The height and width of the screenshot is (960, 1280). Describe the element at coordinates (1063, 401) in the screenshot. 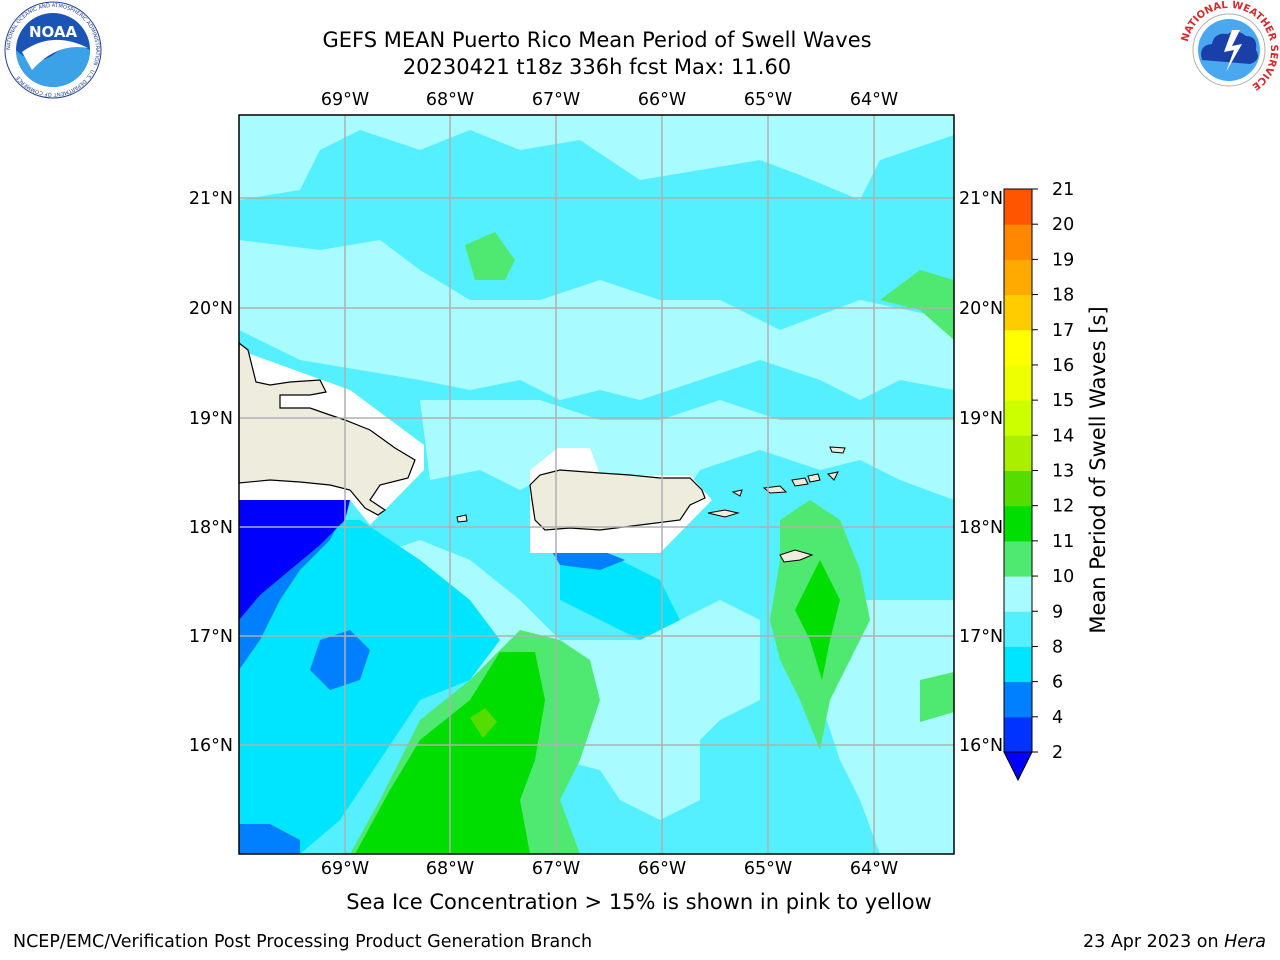

I see `colorbar-tick-label: 15` at that location.